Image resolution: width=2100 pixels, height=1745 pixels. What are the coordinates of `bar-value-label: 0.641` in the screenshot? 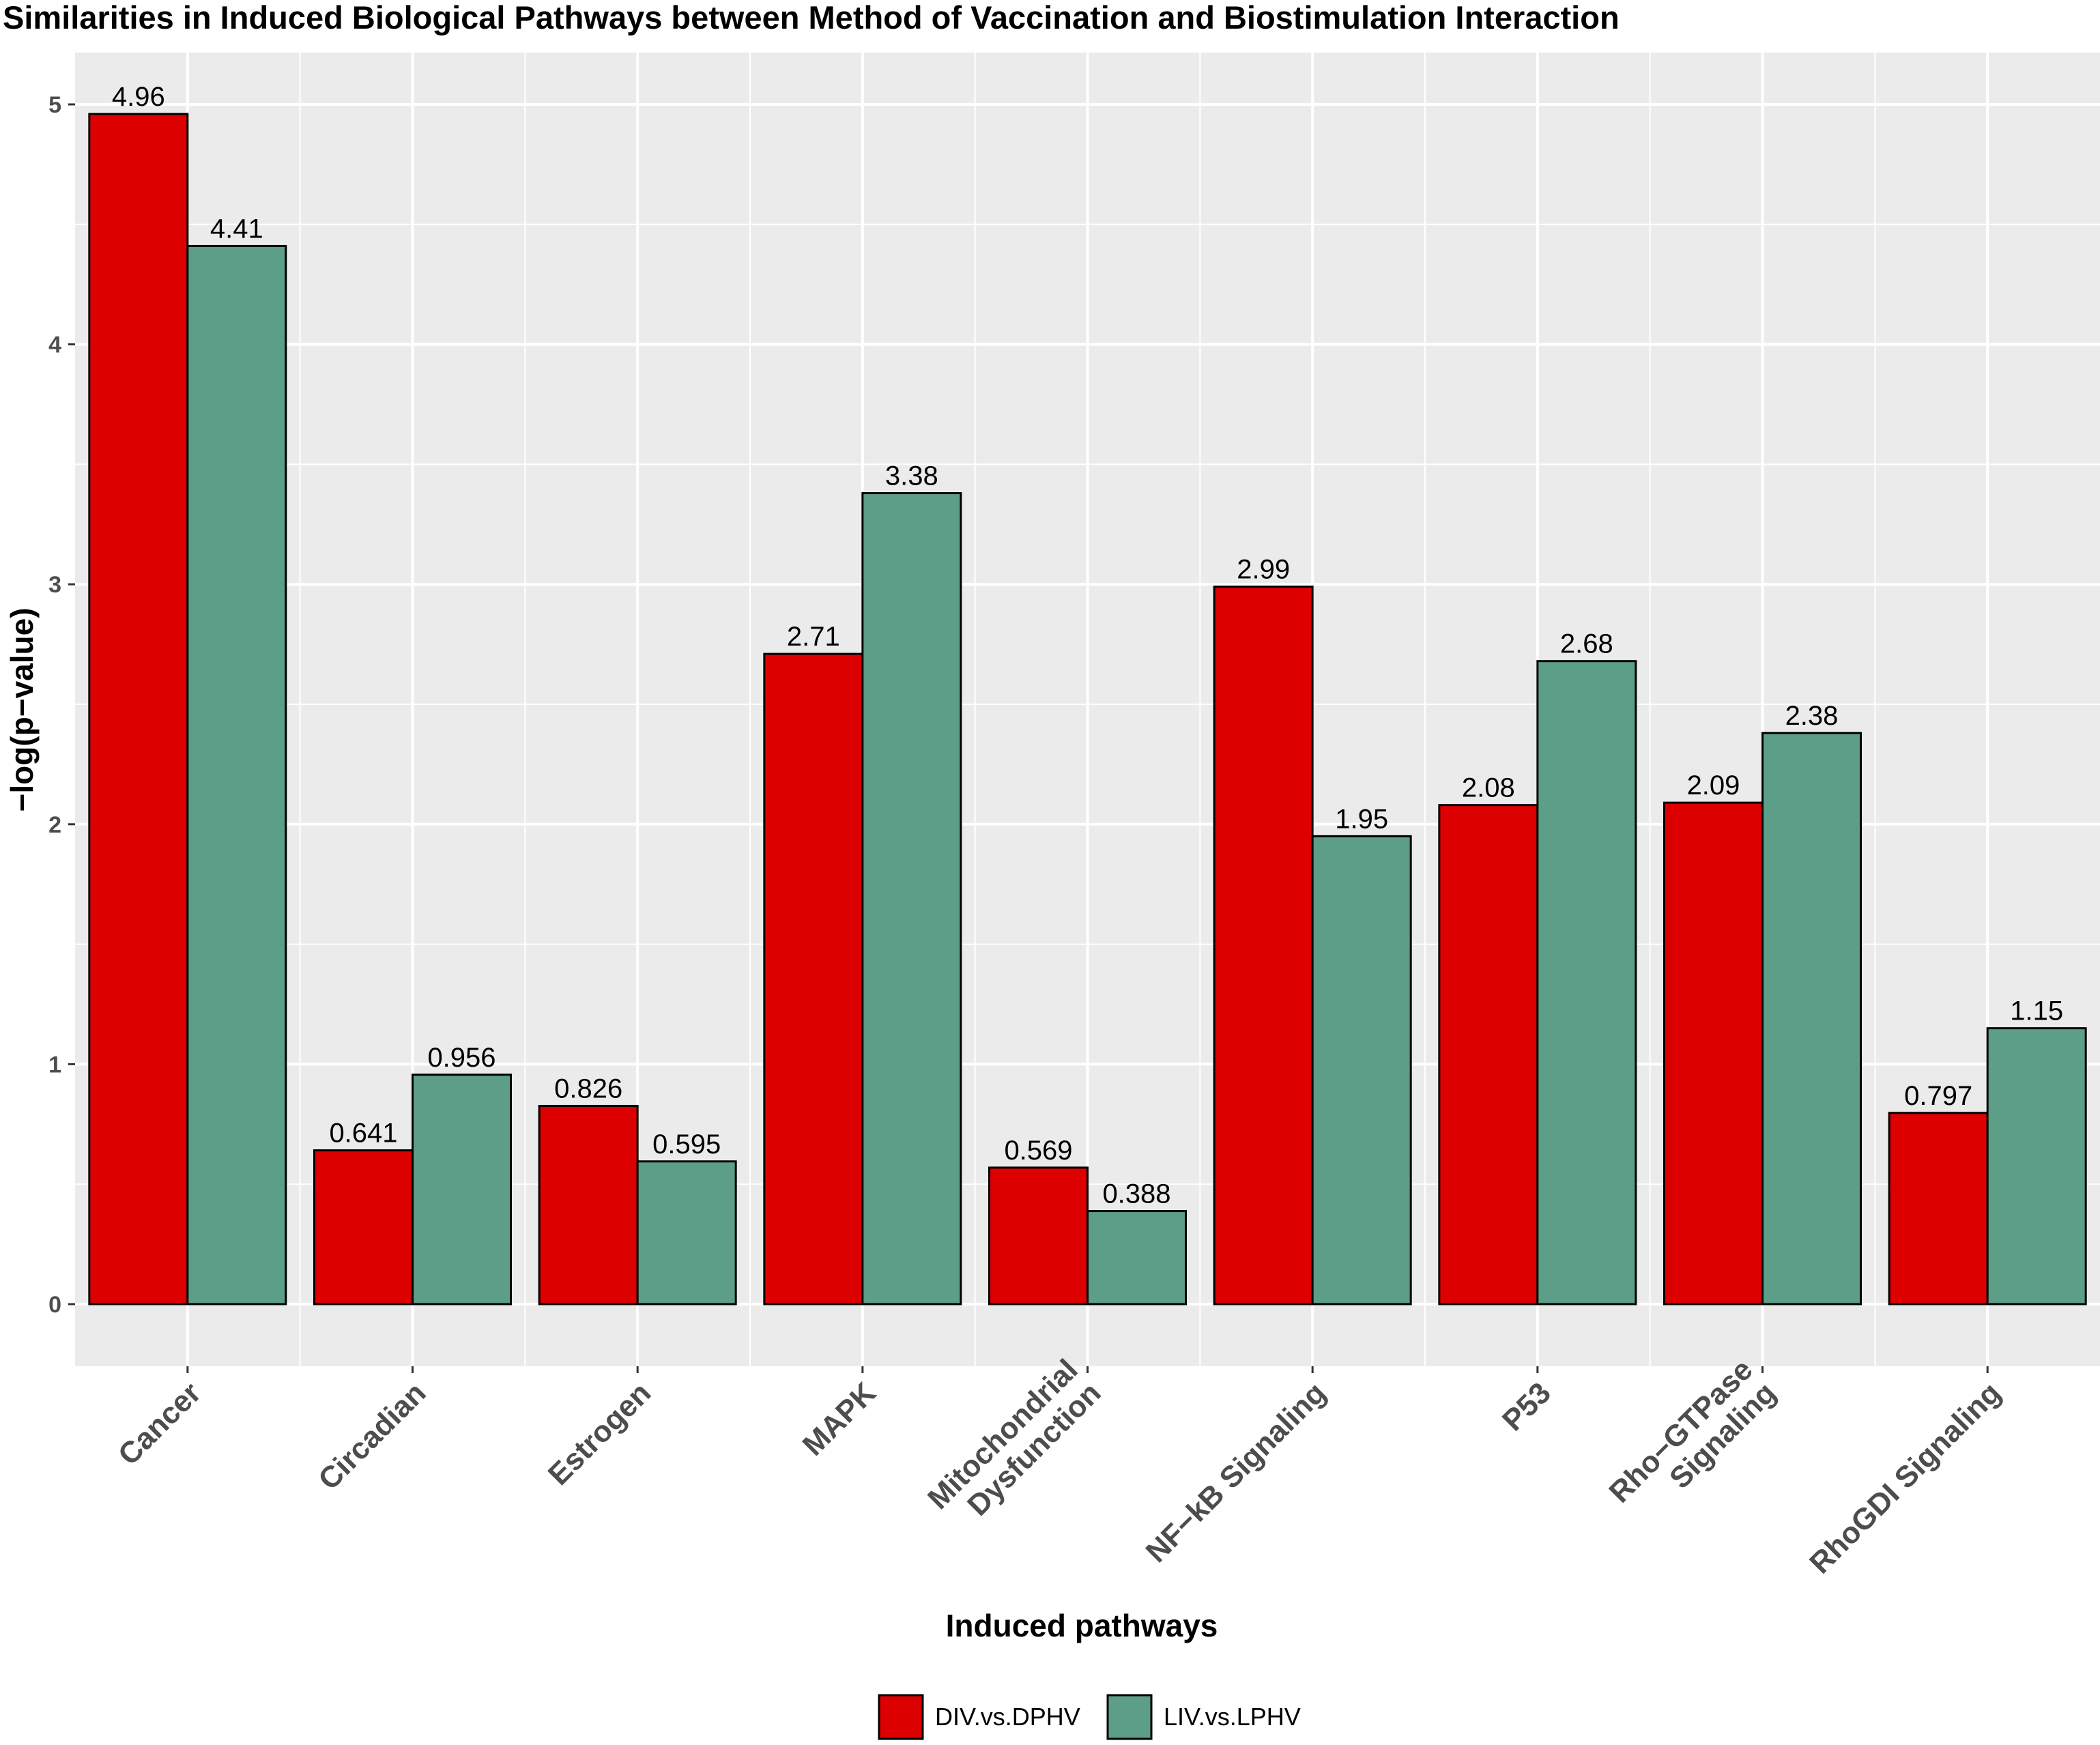 It's located at (363, 1134).